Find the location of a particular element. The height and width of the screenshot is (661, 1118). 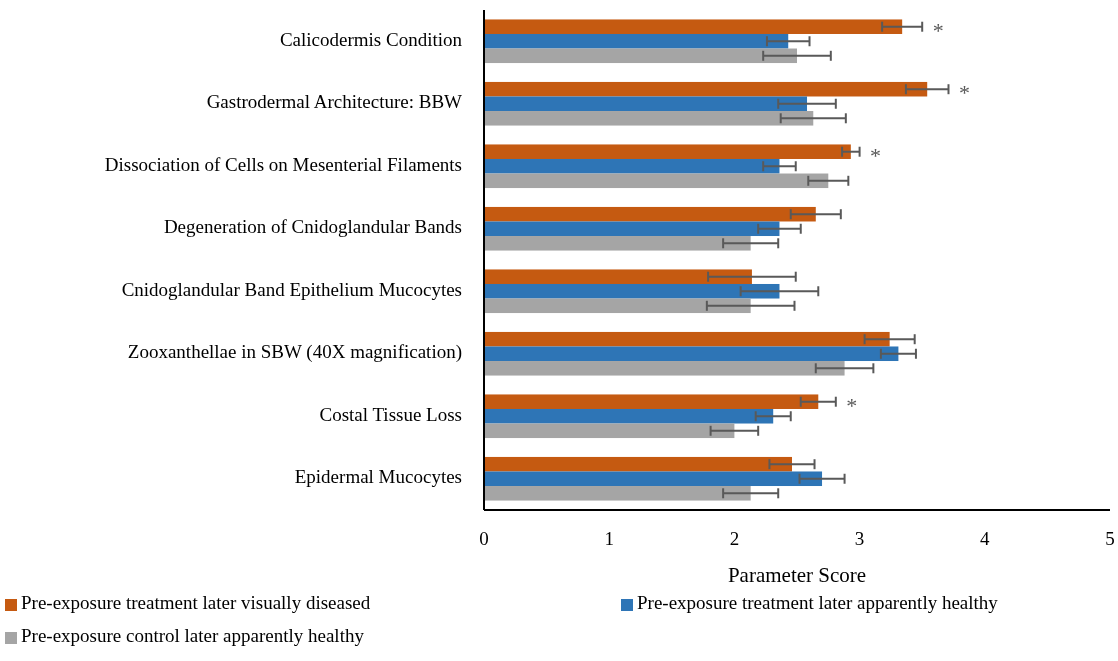

x-tick-label: 0 is located at coordinates (484, 538).